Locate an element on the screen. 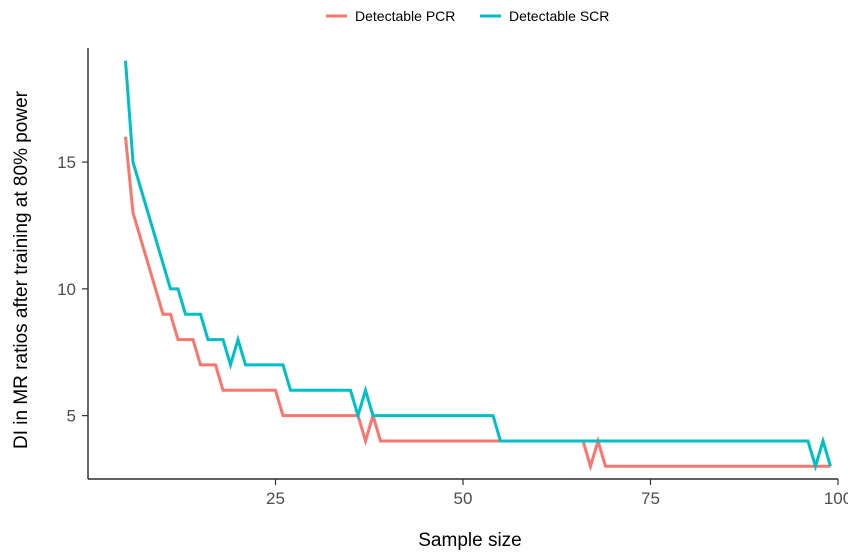  x-tick-label: 25 is located at coordinates (275, 498).